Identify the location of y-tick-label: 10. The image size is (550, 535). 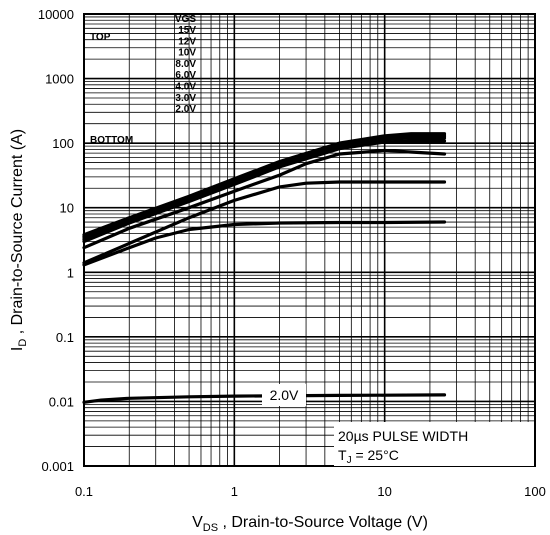
(67, 208).